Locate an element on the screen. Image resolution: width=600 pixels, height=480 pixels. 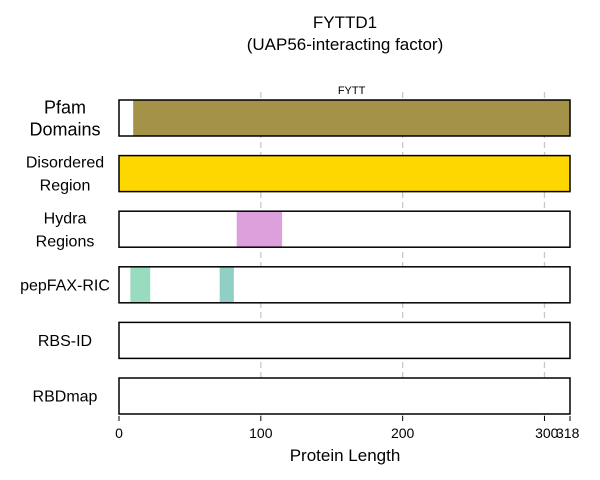
x-tick-label-100: 100 is located at coordinates (261, 433).